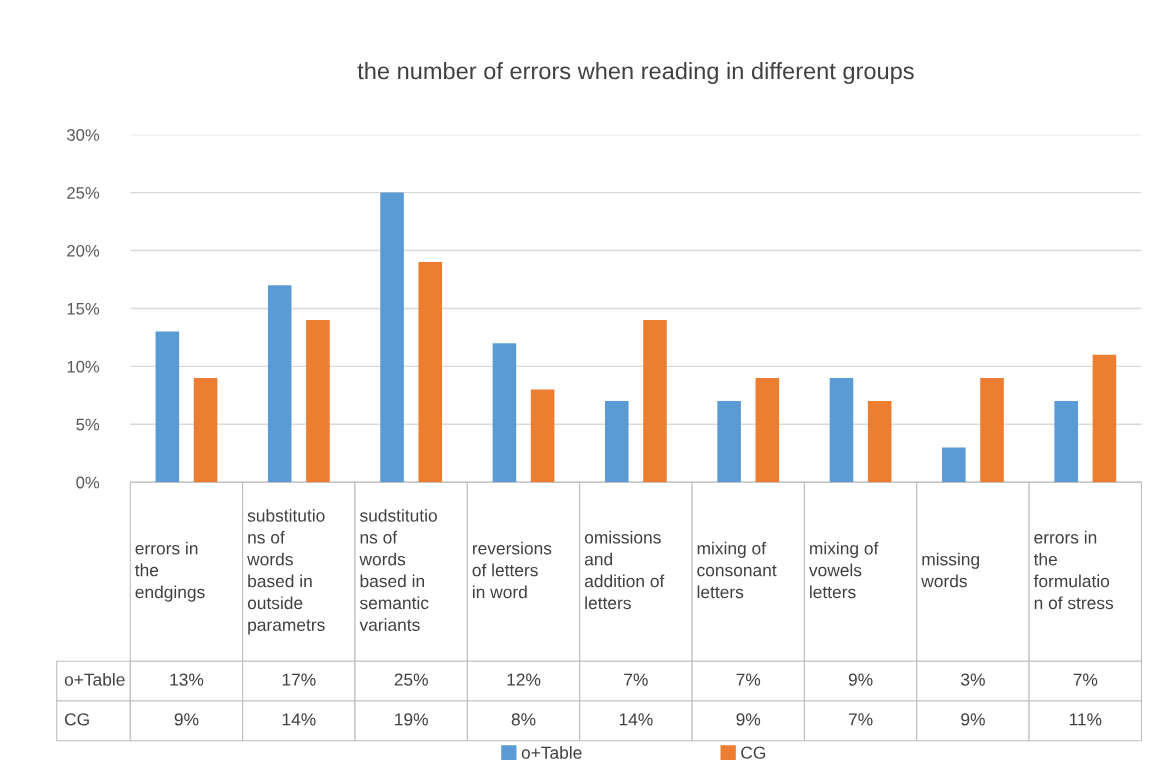  Describe the element at coordinates (1085, 719) in the screenshot. I see `data-label: 11%` at that location.